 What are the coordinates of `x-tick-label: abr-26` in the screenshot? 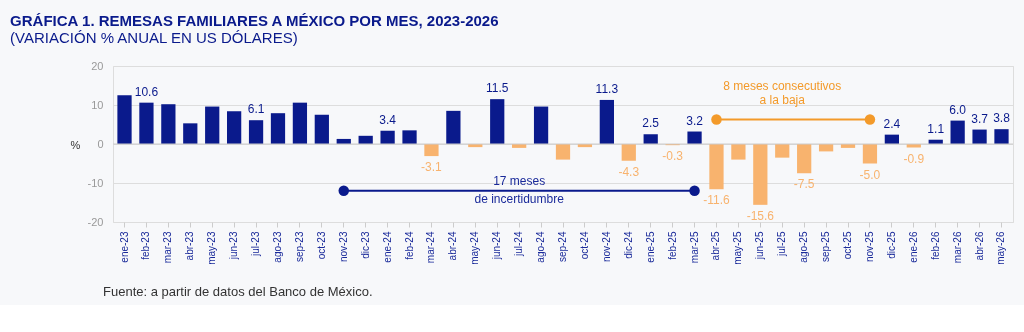 It's located at (979, 246).